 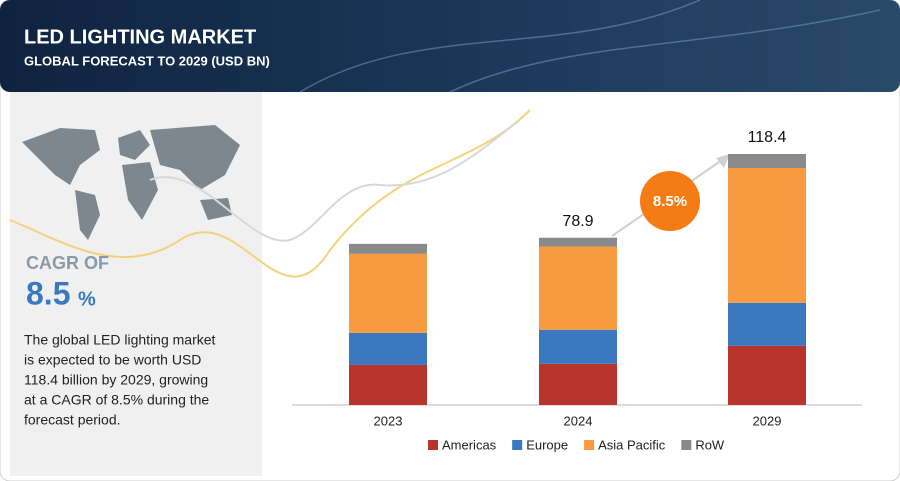 What do you see at coordinates (67, 263) in the screenshot?
I see `cagr-label: CAGR OF` at bounding box center [67, 263].